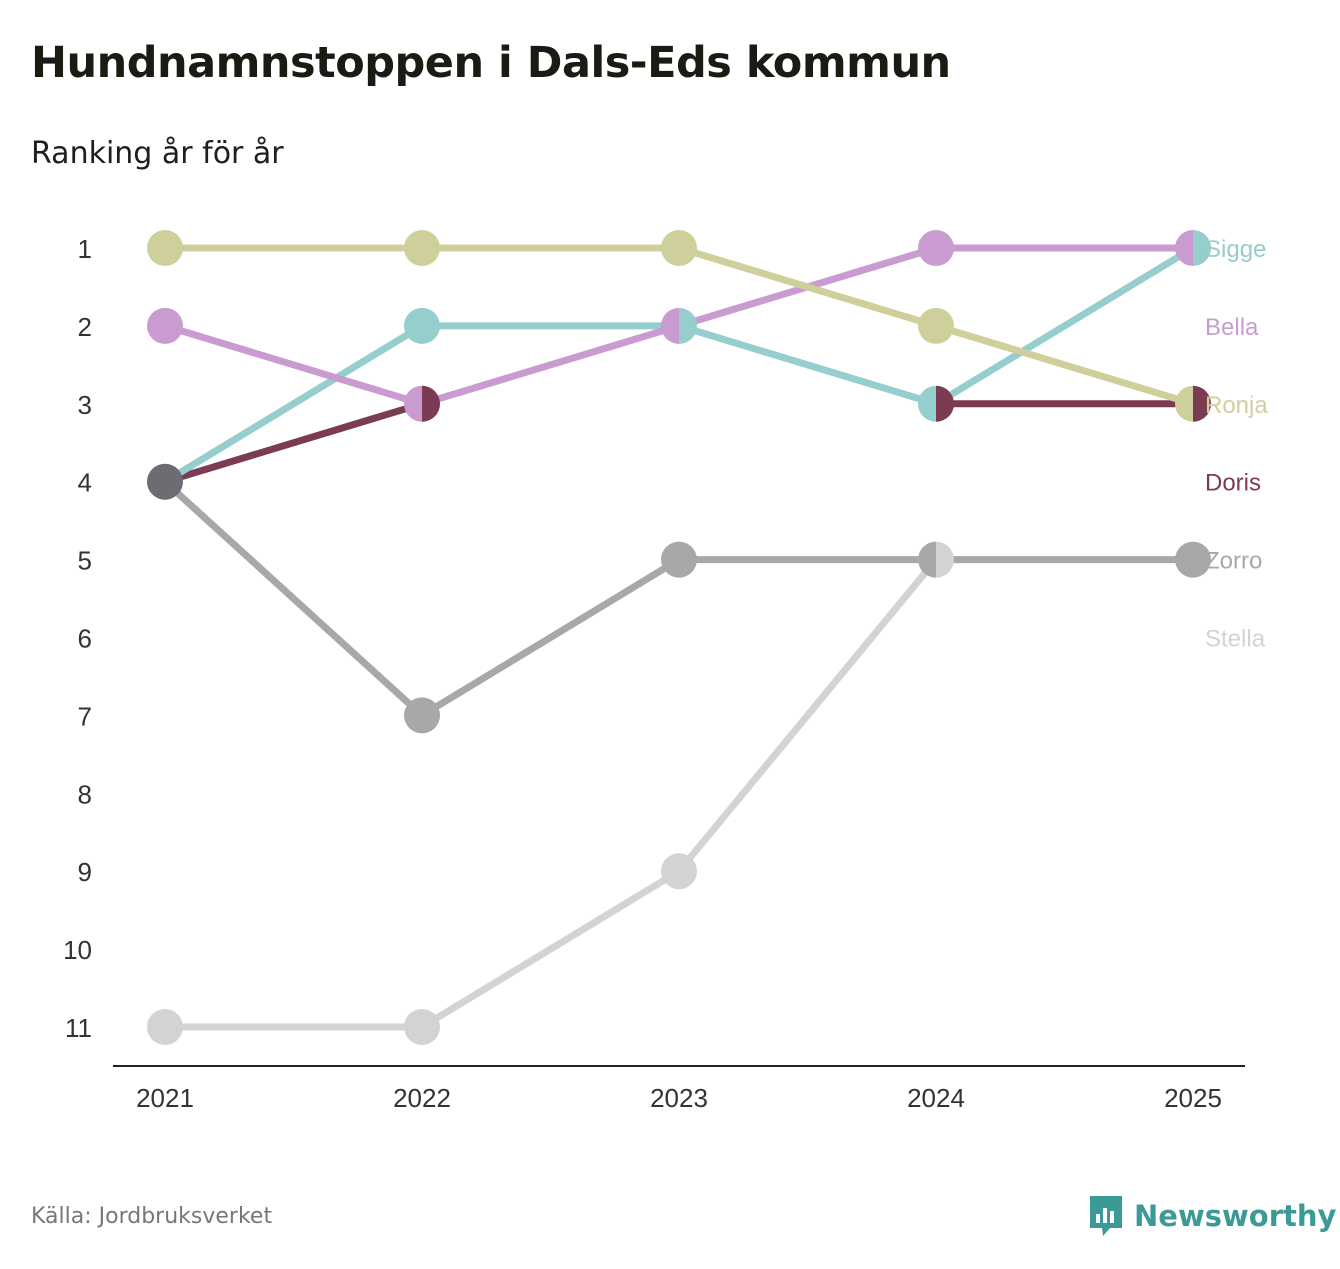 This screenshot has height=1269, width=1340. I want to click on y-tick-label-11: 11, so click(78, 1028).